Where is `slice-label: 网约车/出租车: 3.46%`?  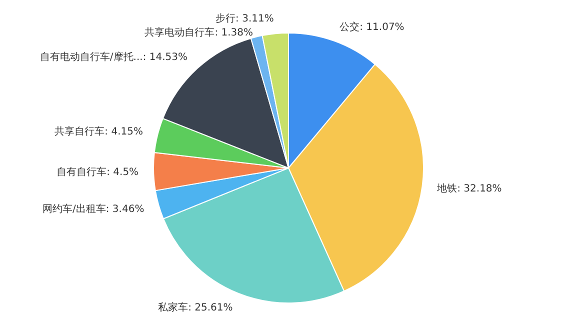
slice-label: 网约车/出租车: 3.46% is located at coordinates (93, 208).